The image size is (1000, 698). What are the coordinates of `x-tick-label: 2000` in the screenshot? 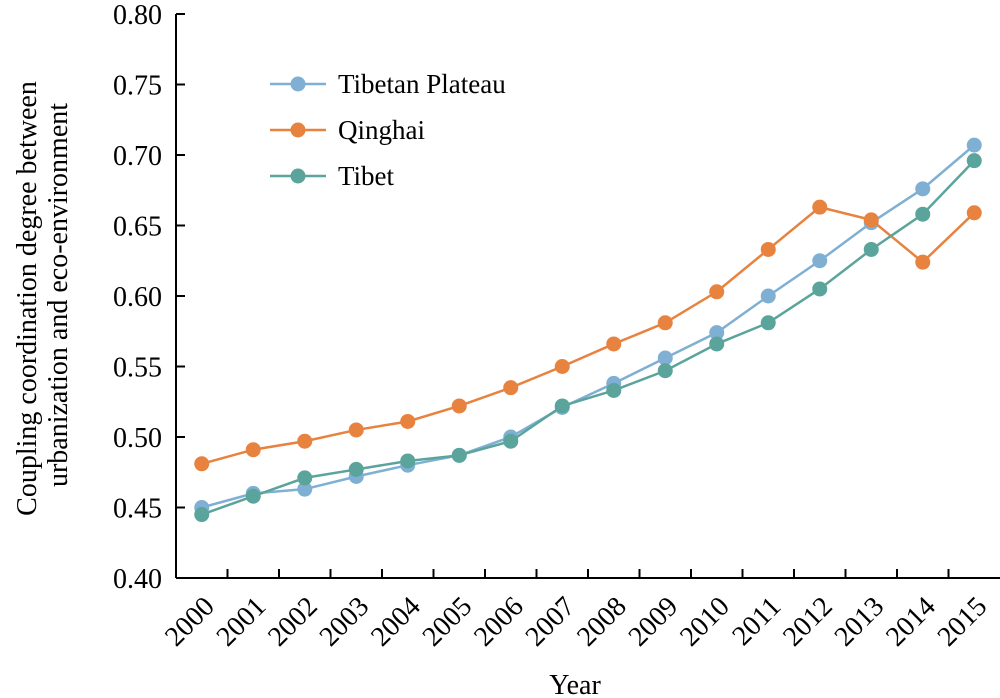 It's located at (190, 622).